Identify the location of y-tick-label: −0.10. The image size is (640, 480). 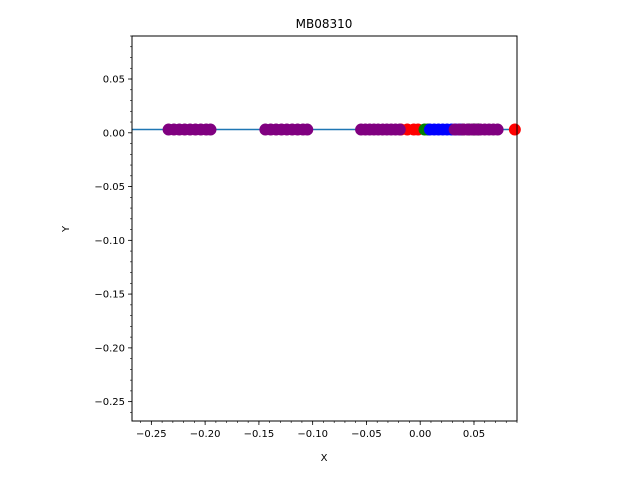
(109, 241).